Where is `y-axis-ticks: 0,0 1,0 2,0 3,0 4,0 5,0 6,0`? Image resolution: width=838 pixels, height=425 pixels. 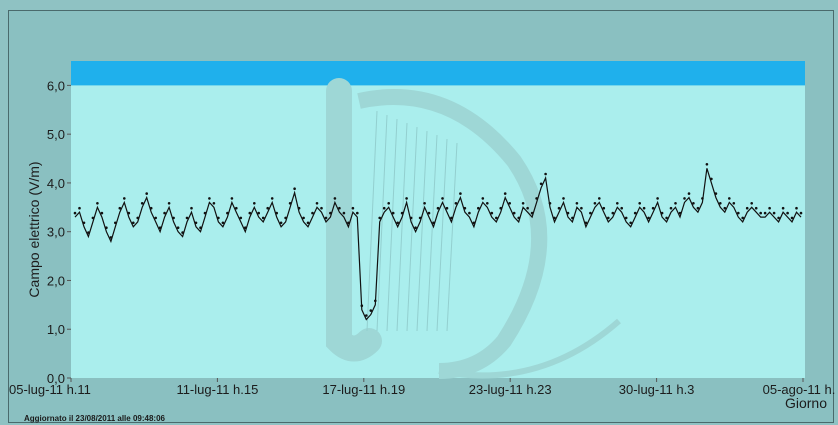 y-axis-ticks: 0,0 1,0 2,0 3,0 4,0 5,0 6,0 is located at coordinates (59, 232).